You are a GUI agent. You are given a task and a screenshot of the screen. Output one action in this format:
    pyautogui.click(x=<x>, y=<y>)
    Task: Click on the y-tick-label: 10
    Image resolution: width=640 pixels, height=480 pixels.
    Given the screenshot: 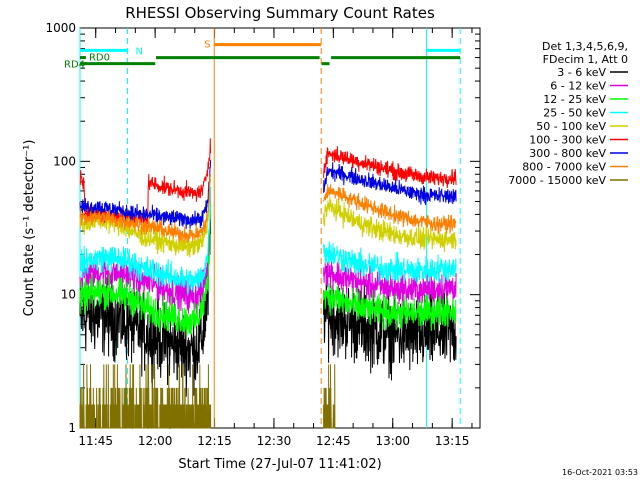 What is the action you would take?
    pyautogui.click(x=68, y=295)
    